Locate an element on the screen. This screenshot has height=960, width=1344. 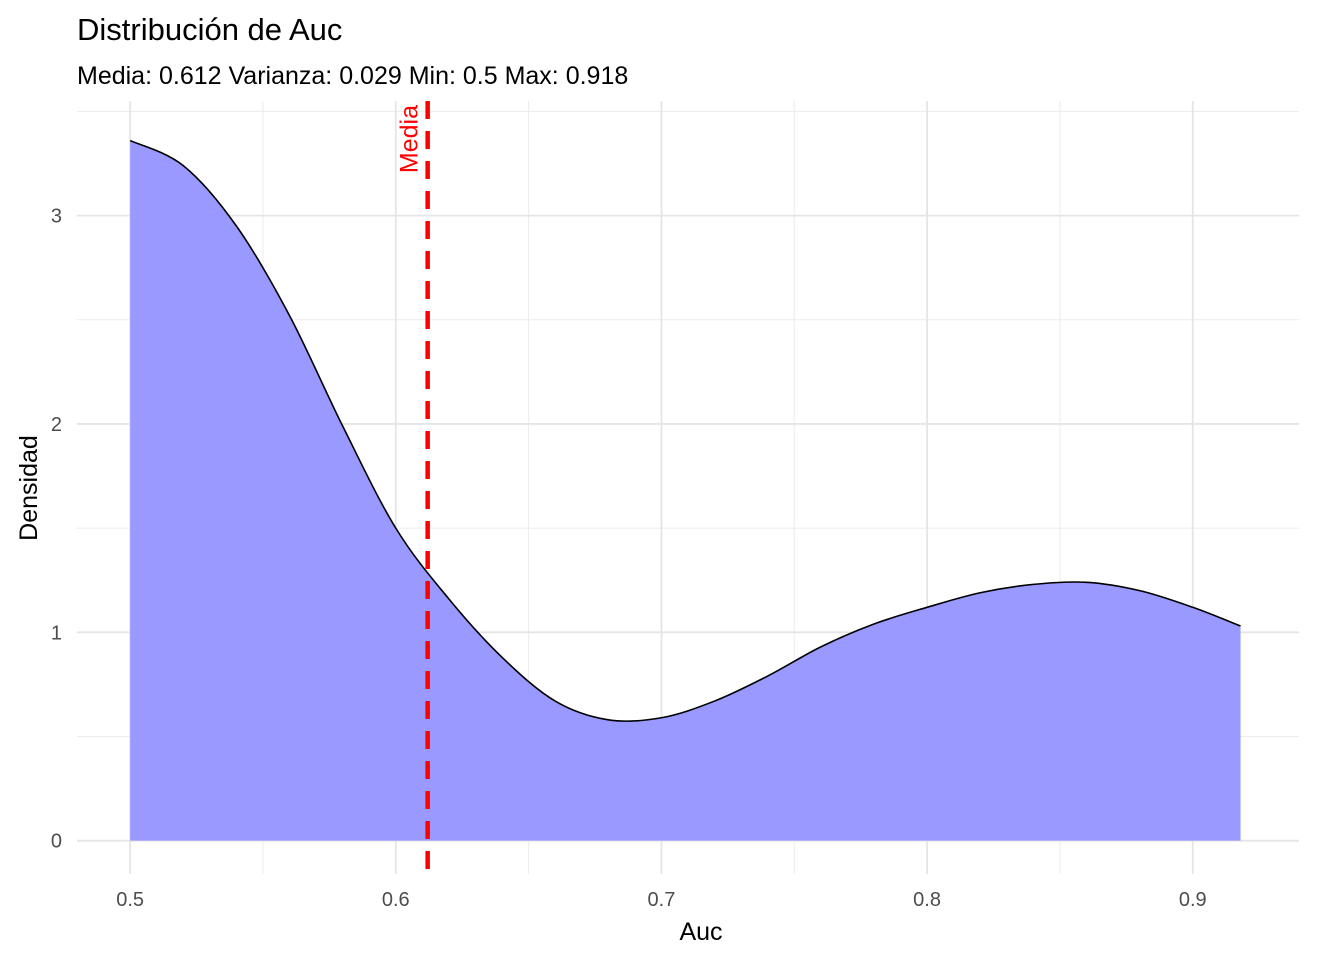
mean-label: Media is located at coordinates (410, 139).